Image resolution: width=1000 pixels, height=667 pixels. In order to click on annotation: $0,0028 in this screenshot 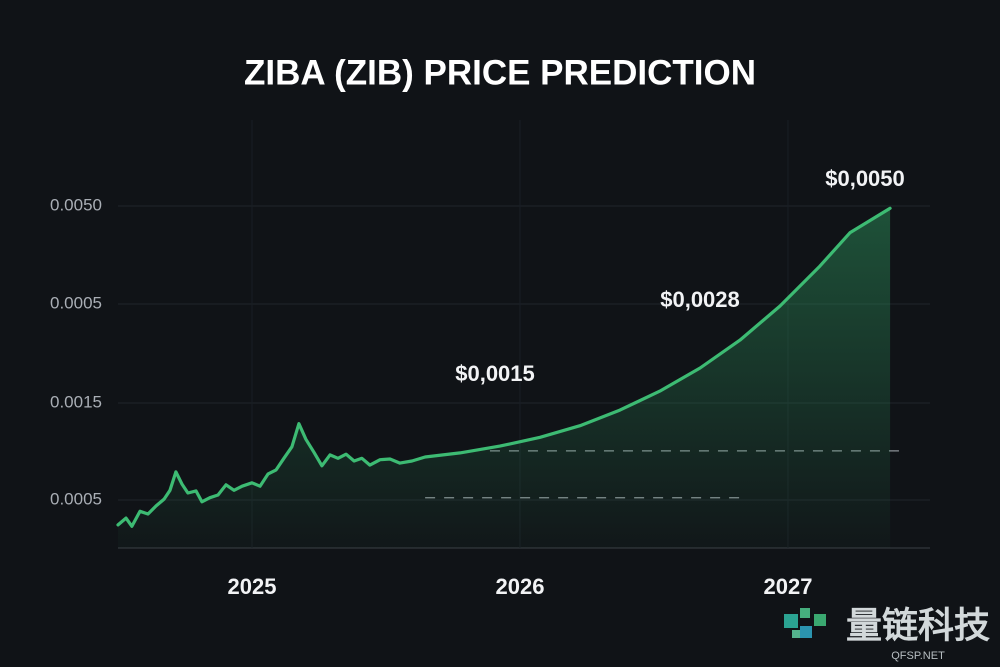, I will do `click(700, 299)`.